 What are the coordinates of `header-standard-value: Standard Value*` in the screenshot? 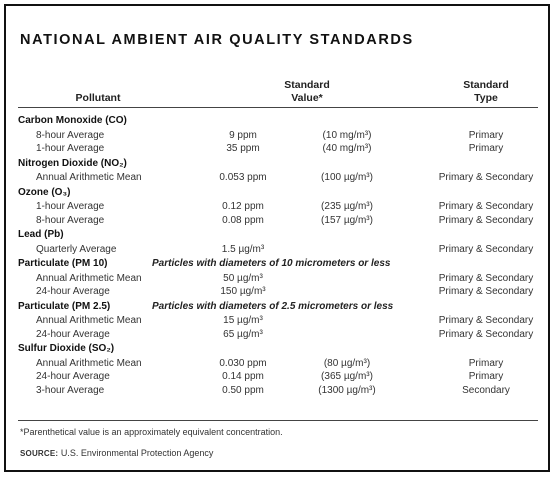 It's located at (307, 92).